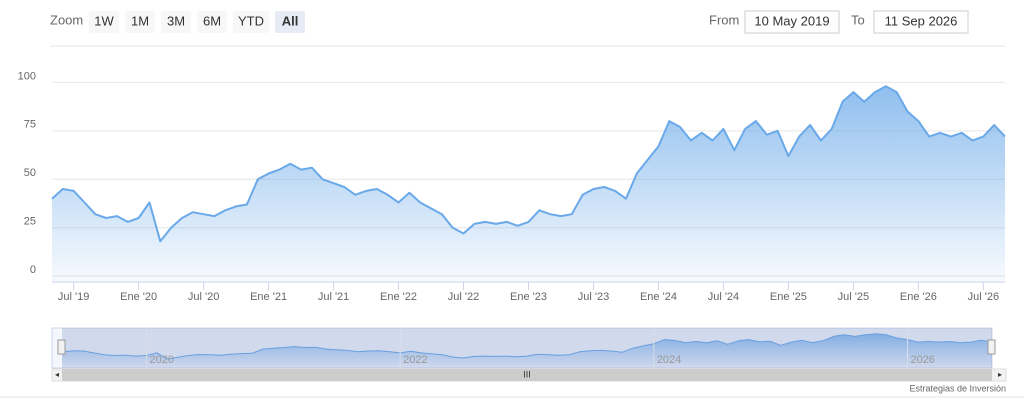 The image size is (1024, 405). Describe the element at coordinates (333, 297) in the screenshot. I see `x-tick-label: Jul '21` at that location.